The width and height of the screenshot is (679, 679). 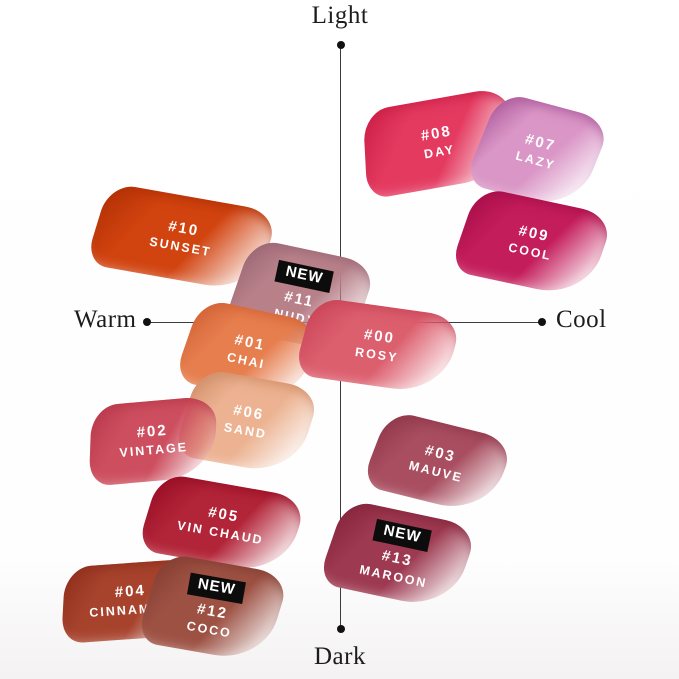 I want to click on axis-label-light: Light, so click(x=340, y=15).